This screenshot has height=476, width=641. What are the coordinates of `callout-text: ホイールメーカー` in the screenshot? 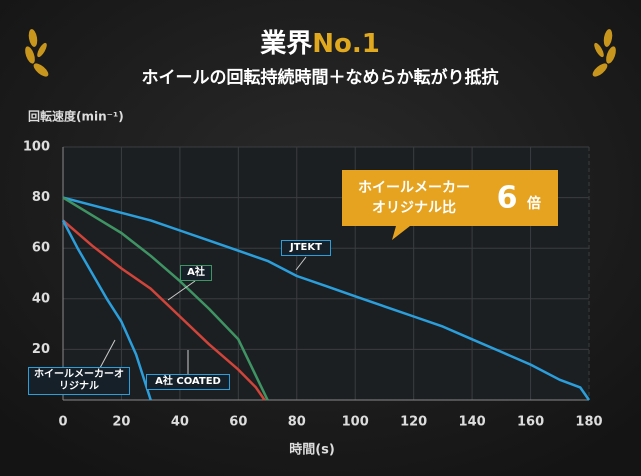 It's located at (414, 188).